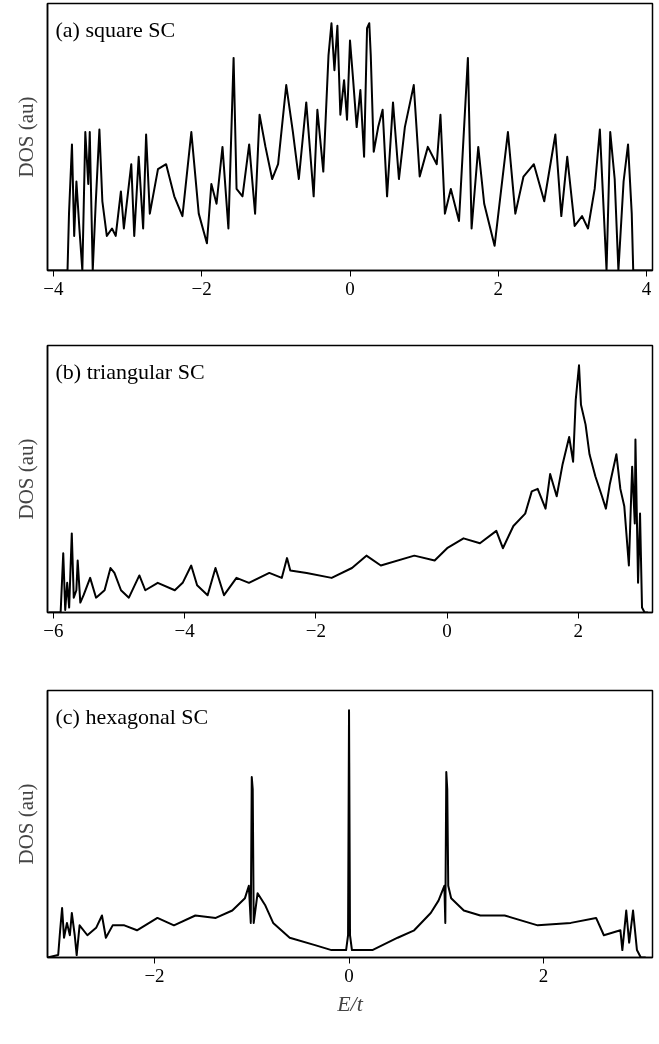 This screenshot has height=1044, width=659. Describe the element at coordinates (646, 288) in the screenshot. I see `x-tick-label: 4` at that location.